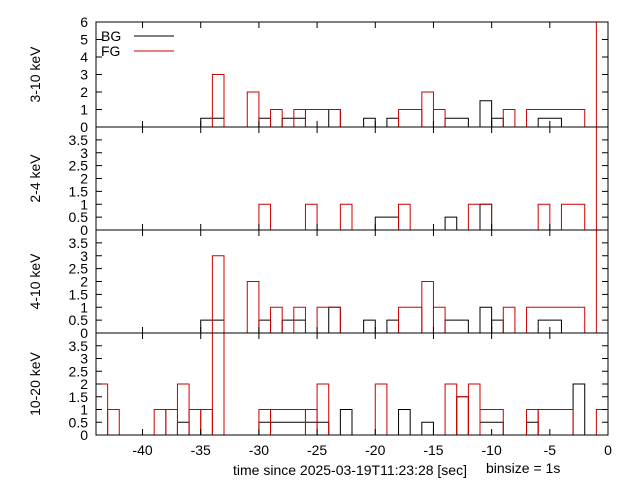  What do you see at coordinates (550, 450) in the screenshot?
I see `x-tick-label: -5` at bounding box center [550, 450].